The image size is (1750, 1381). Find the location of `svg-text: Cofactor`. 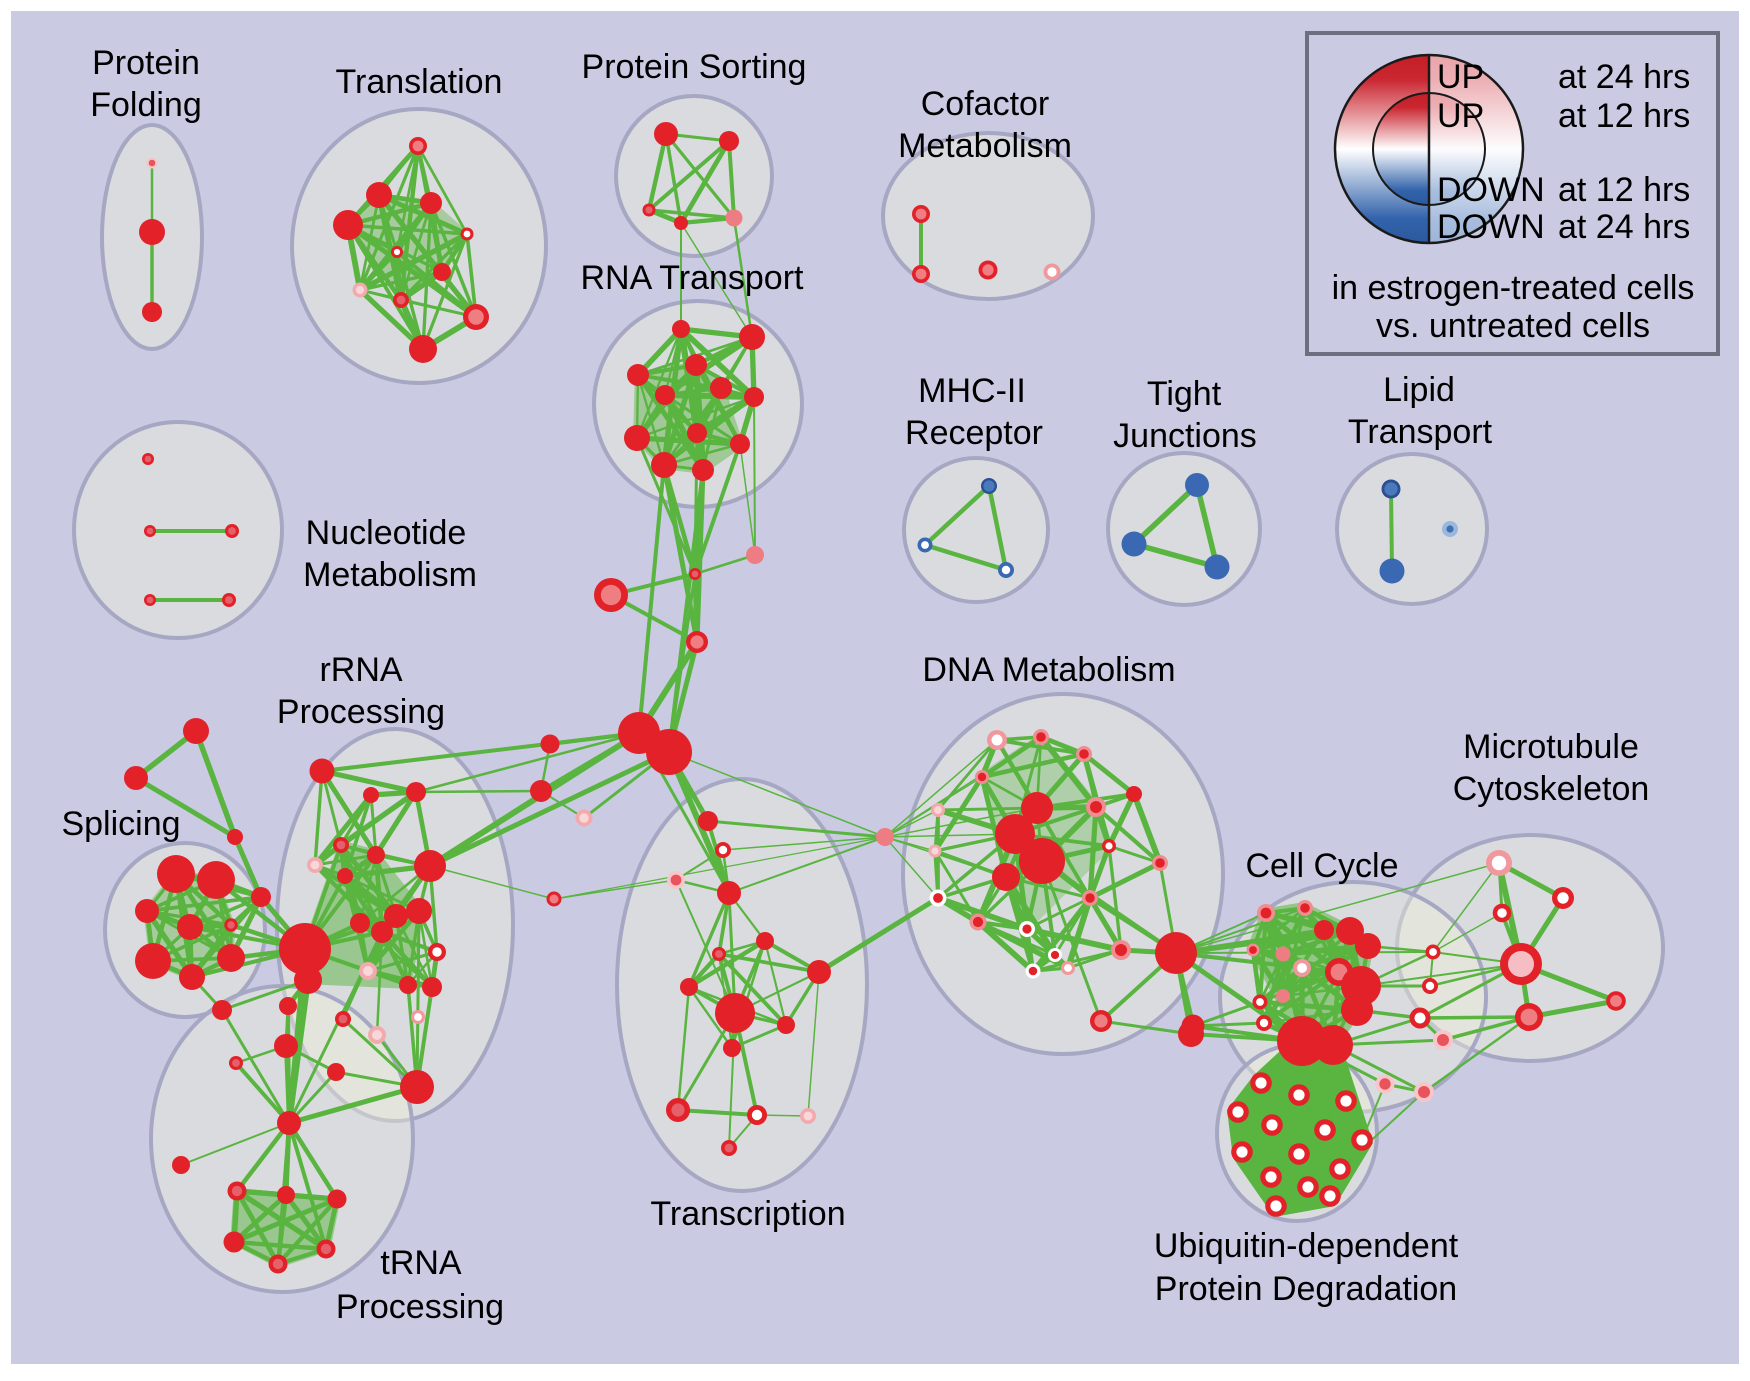

svg-text: Cofactor is located at coordinates (985, 104).